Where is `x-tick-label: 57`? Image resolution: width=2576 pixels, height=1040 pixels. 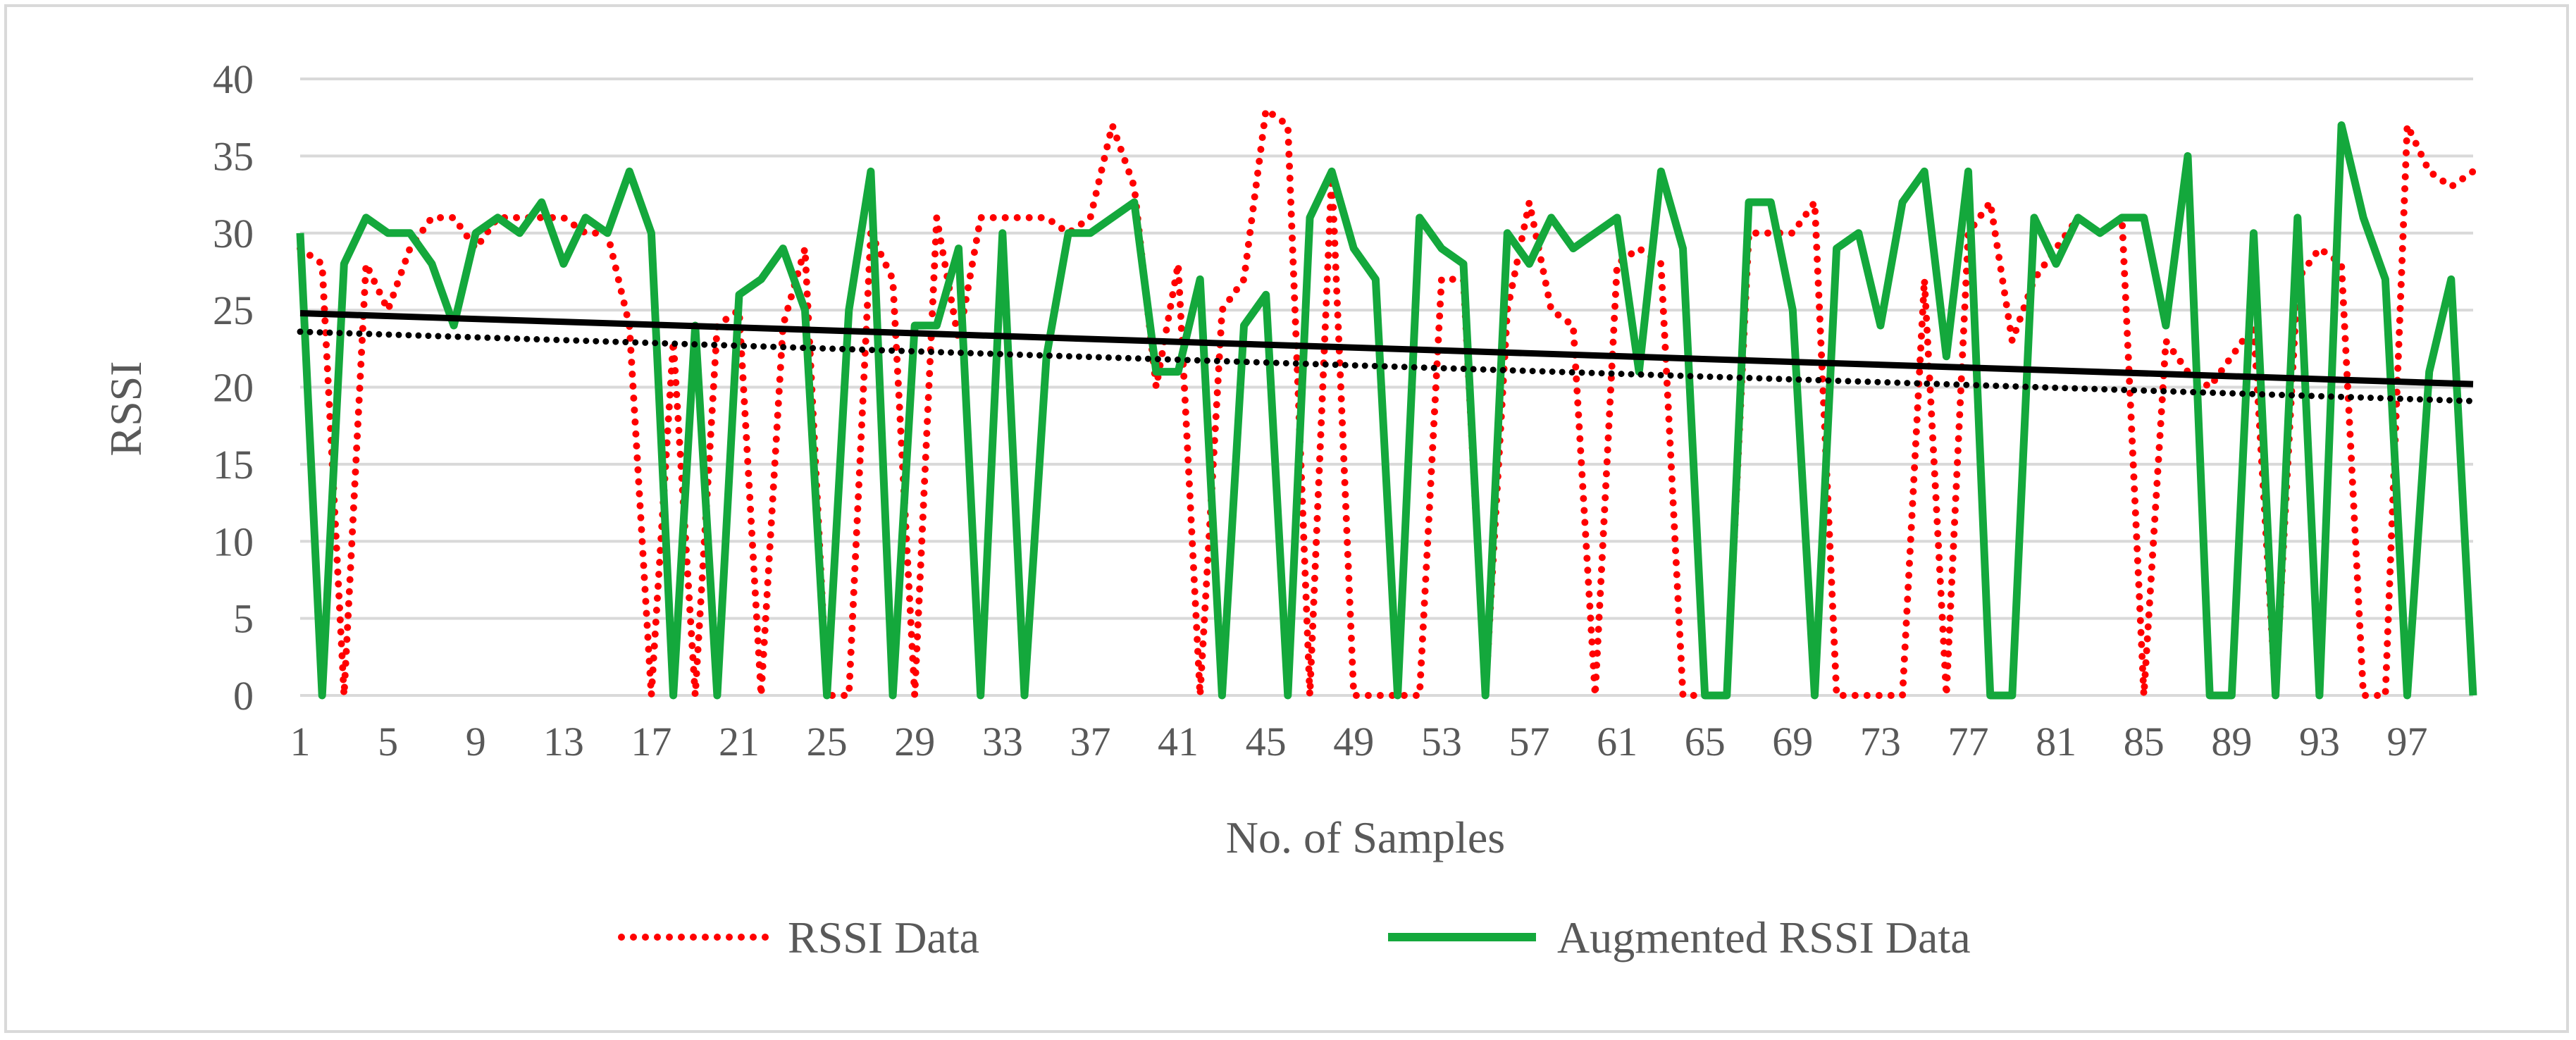 x-tick-label: 57 is located at coordinates (1529, 741).